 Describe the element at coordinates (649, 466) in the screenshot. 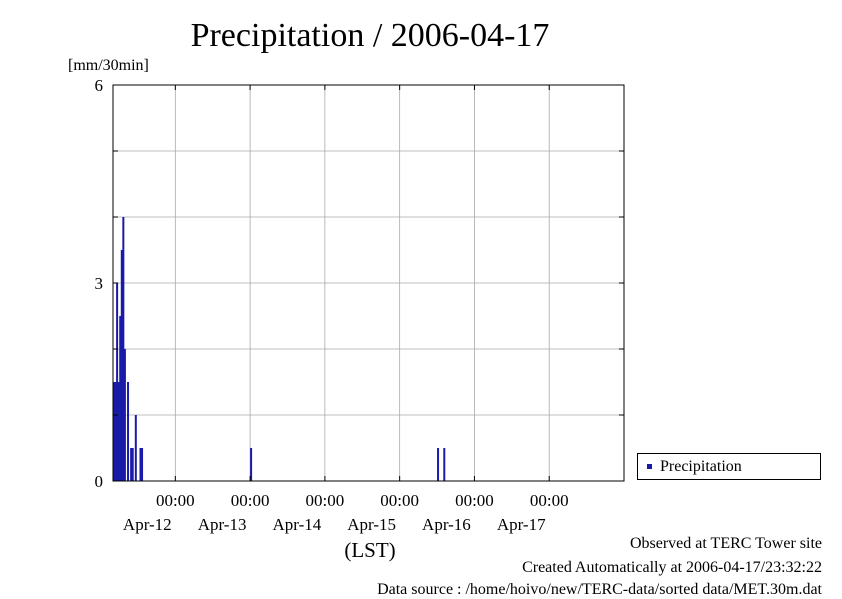

I see `legend-swatch` at that location.